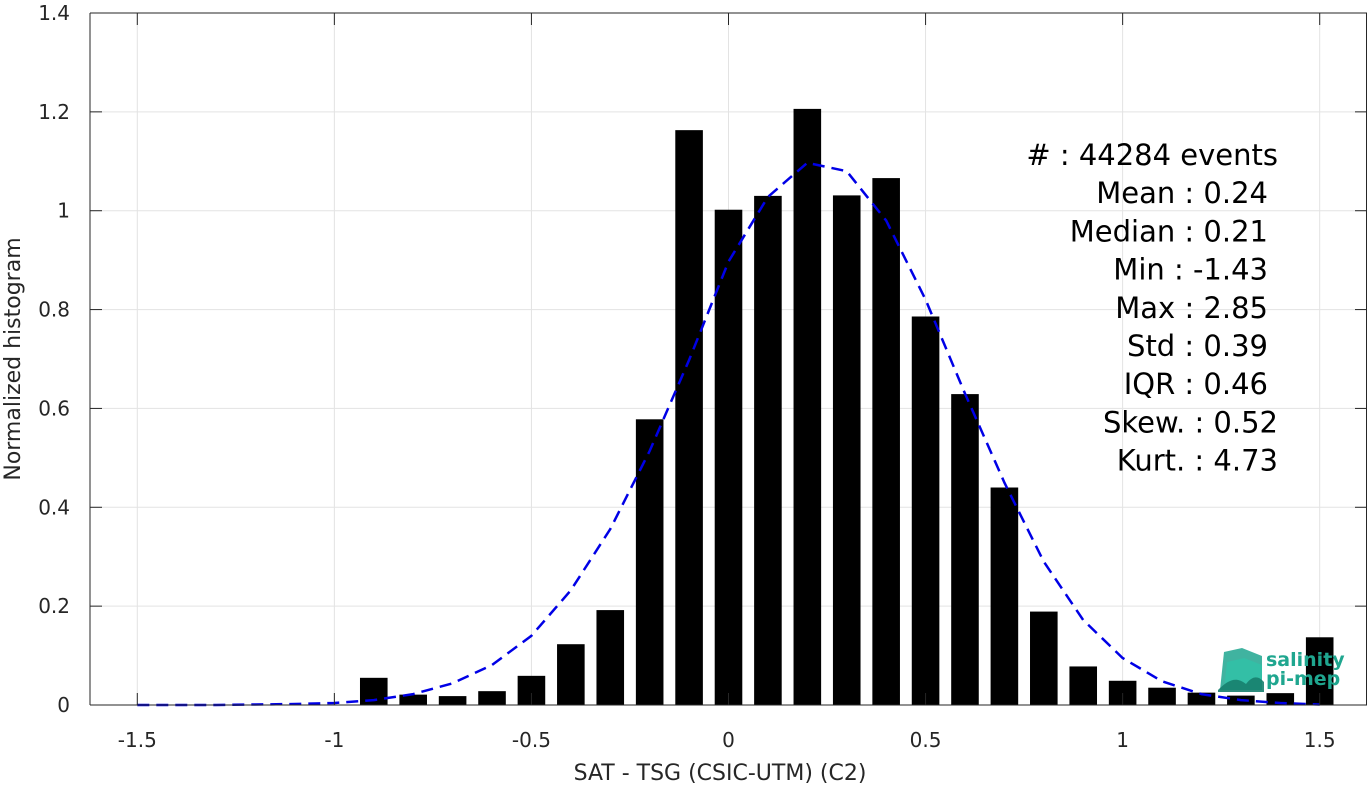 Image resolution: width=1367 pixels, height=785 pixels. What do you see at coordinates (1182, 193) in the screenshot?
I see `stat-line: Mean : 0.24` at bounding box center [1182, 193].